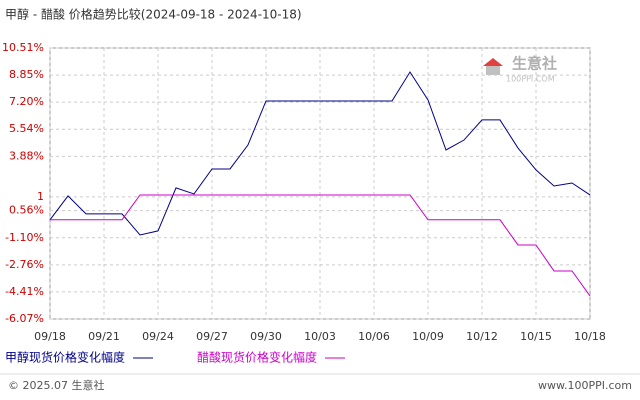 Image resolution: width=640 pixels, height=400 pixels. I want to click on y-tick-label: 10.51%, so click(23, 47).